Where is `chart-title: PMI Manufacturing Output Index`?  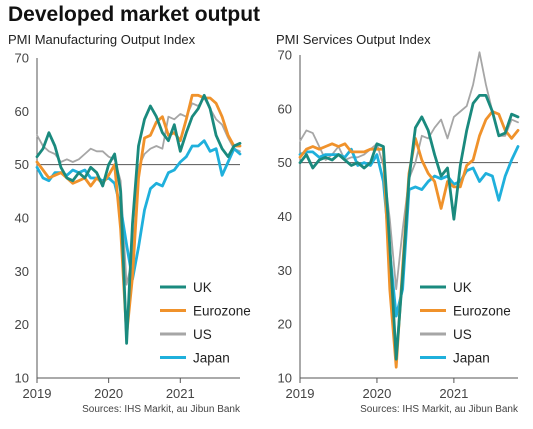 chart-title: PMI Manufacturing Output Index is located at coordinates (102, 39).